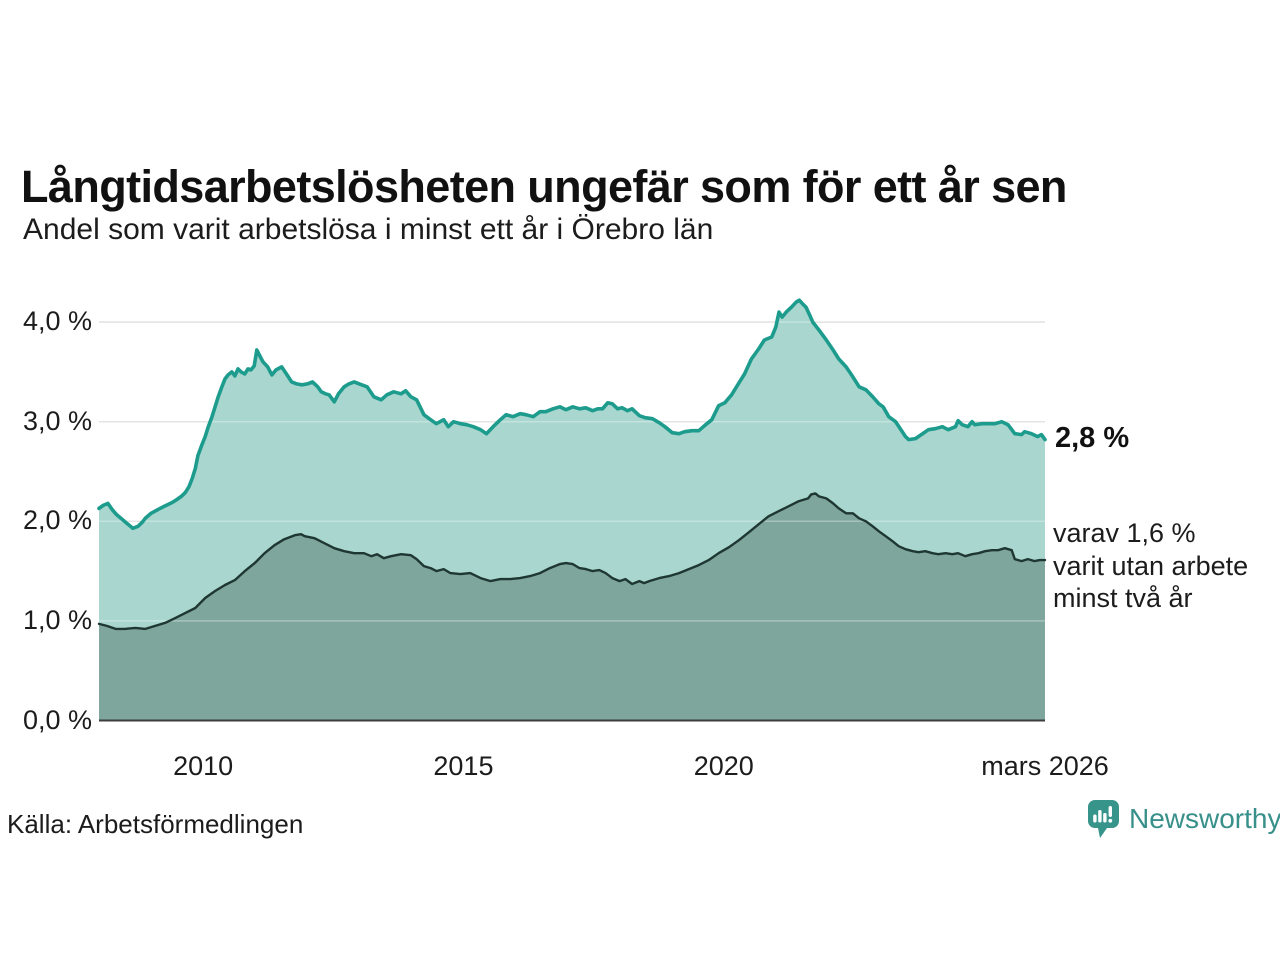  What do you see at coordinates (463, 766) in the screenshot?
I see `x-tick-label: 2015` at bounding box center [463, 766].